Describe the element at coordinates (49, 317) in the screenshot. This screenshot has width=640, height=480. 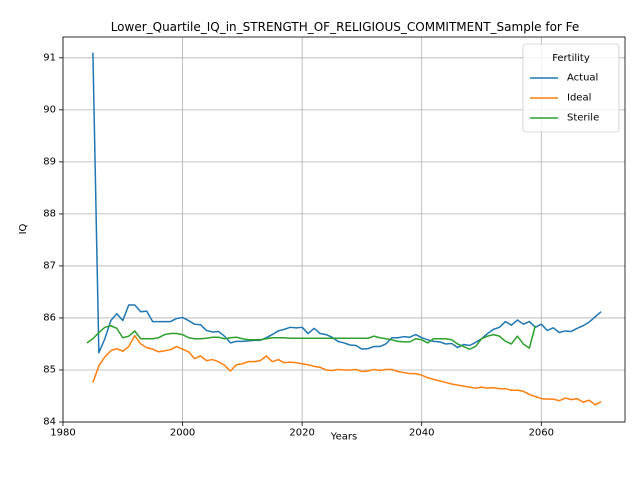
I see `y-tick-label: 86` at that location.